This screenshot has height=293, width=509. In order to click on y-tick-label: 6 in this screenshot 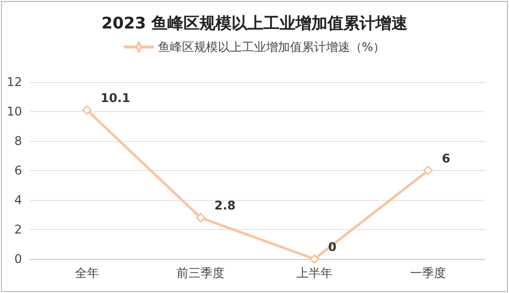, I will do `click(18, 171)`.